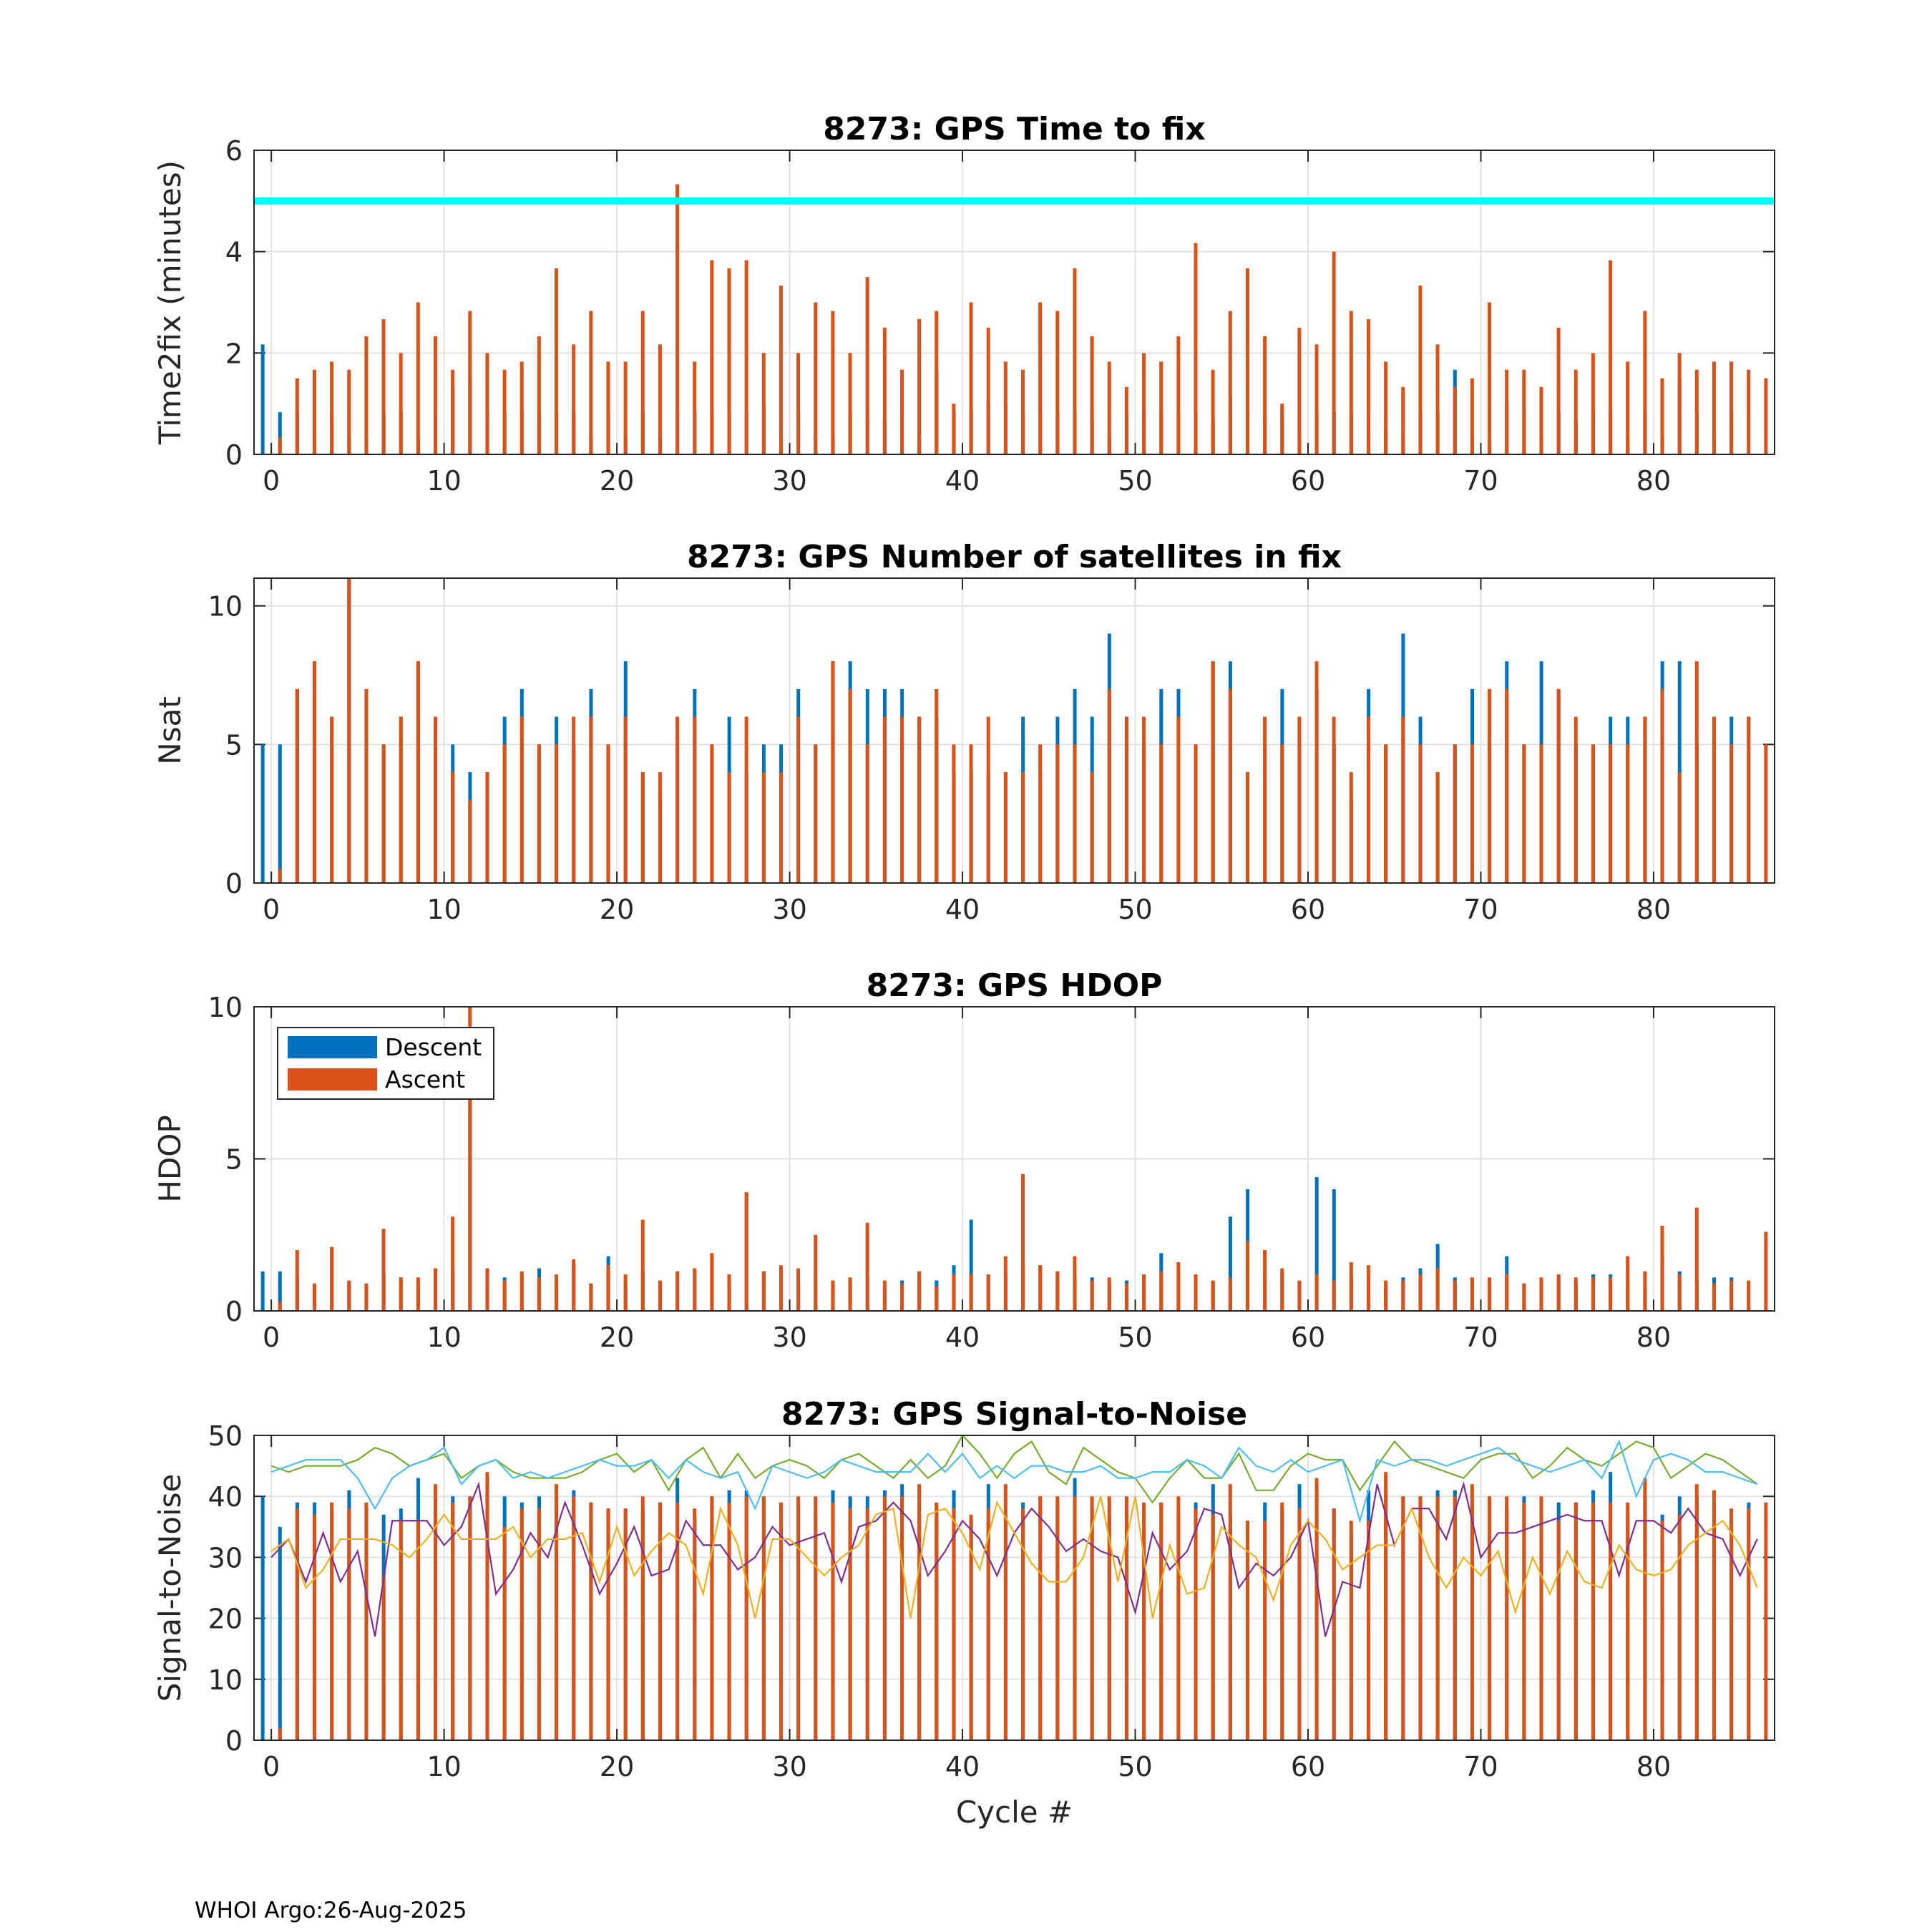  What do you see at coordinates (169, 1588) in the screenshot?
I see `y-axis-label: Signal-to-Noise` at bounding box center [169, 1588].